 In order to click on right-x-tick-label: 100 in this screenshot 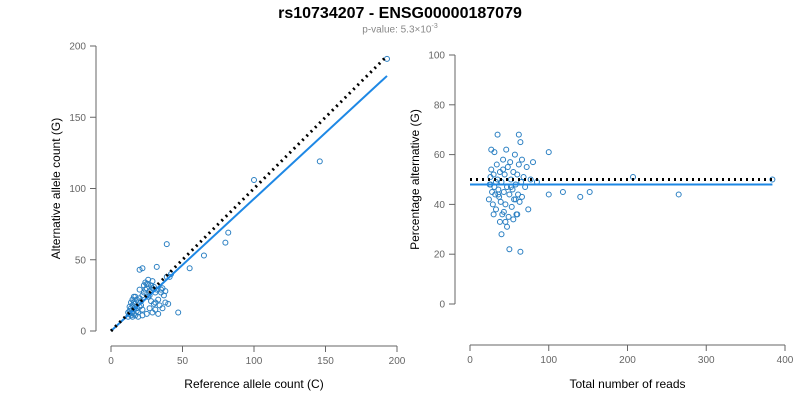, I will do `click(548, 360)`.